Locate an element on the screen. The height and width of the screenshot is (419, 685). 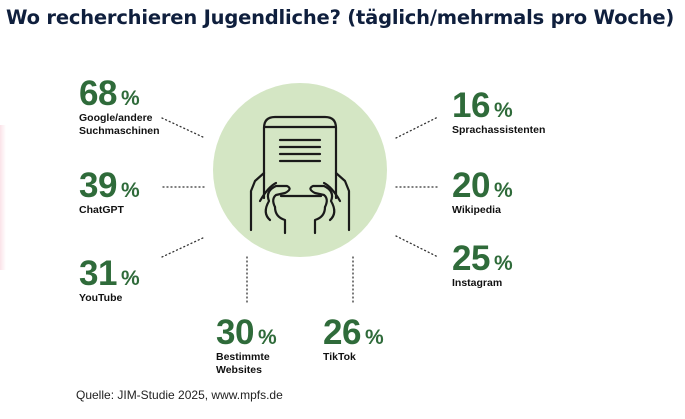
connector-youtube is located at coordinates (183, 247).